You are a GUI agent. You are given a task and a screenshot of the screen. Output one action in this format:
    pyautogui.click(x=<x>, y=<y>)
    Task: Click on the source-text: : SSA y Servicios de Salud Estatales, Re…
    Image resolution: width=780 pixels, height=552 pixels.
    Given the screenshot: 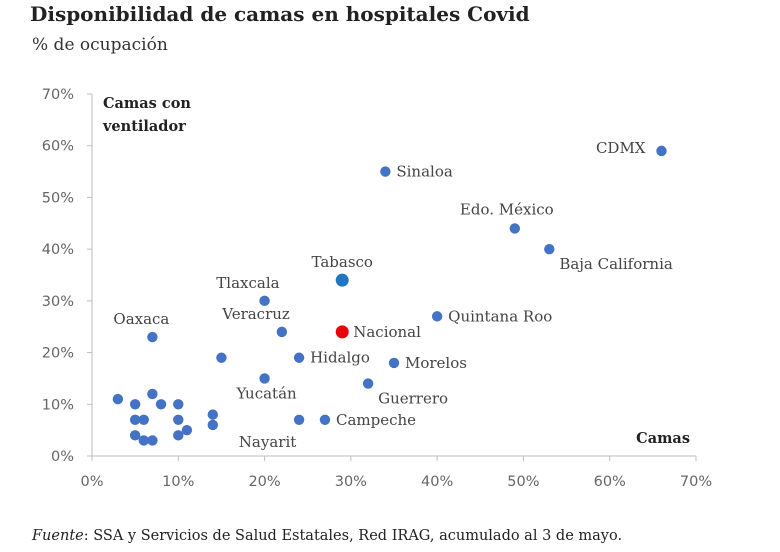 What is the action you would take?
    pyautogui.click(x=353, y=536)
    